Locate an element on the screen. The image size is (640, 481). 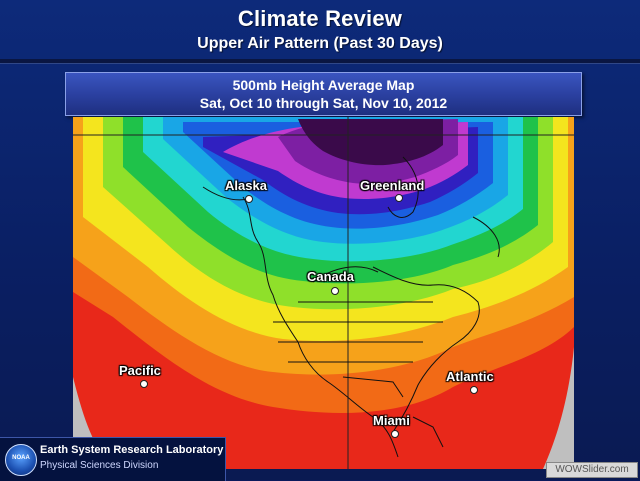
location-label-alaska: Alaska is located at coordinates (246, 185).